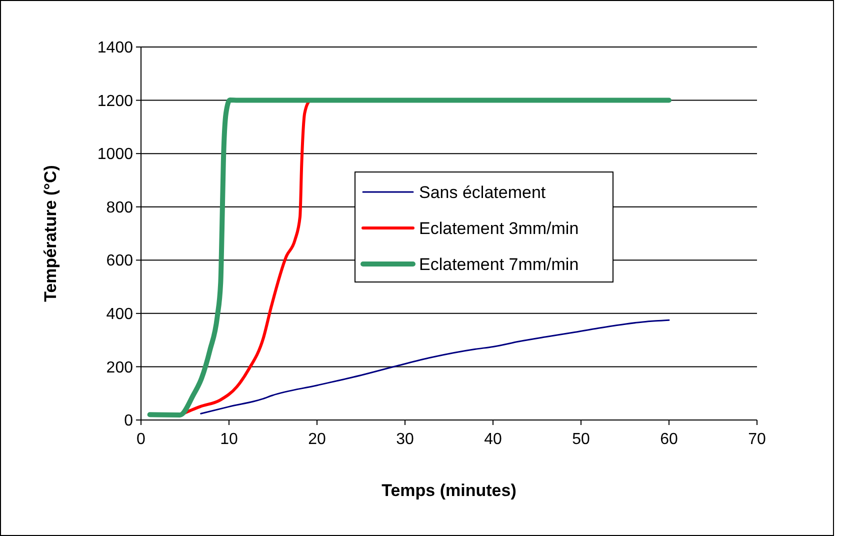 The height and width of the screenshot is (536, 845). What do you see at coordinates (317, 439) in the screenshot?
I see `x-tick-label: 20` at bounding box center [317, 439].